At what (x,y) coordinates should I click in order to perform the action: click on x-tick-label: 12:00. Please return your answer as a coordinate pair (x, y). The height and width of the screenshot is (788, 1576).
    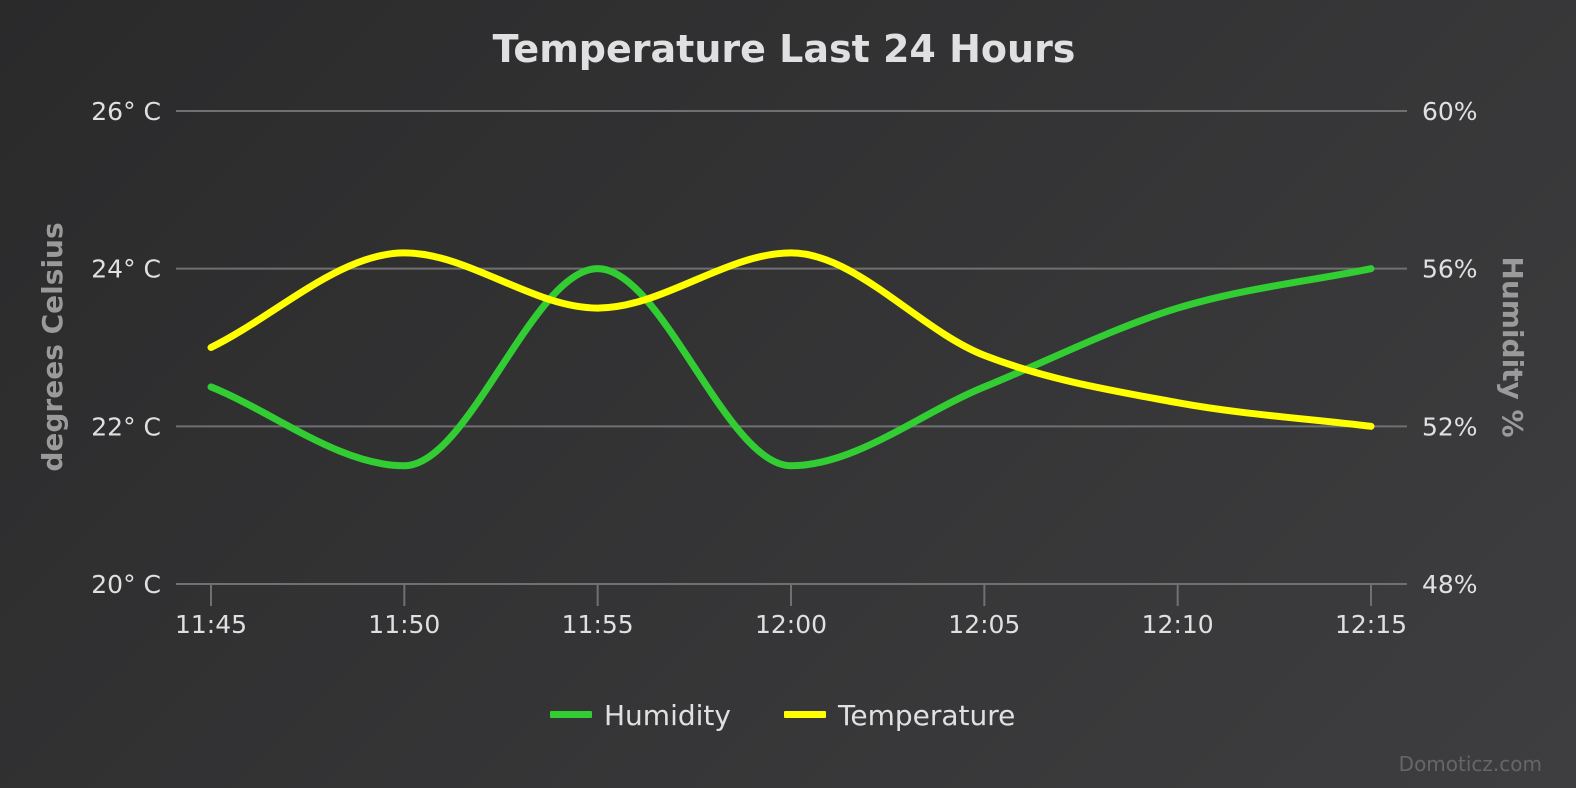
    Looking at the image, I should click on (791, 624).